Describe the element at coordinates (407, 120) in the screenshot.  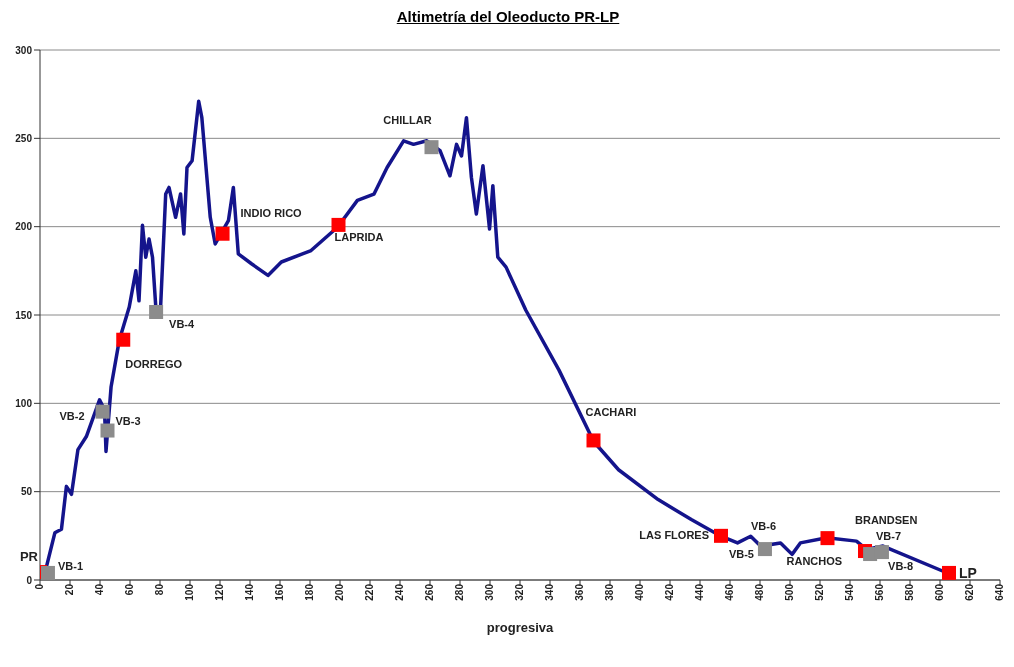
I see `annotation: CHILLAR` at that location.